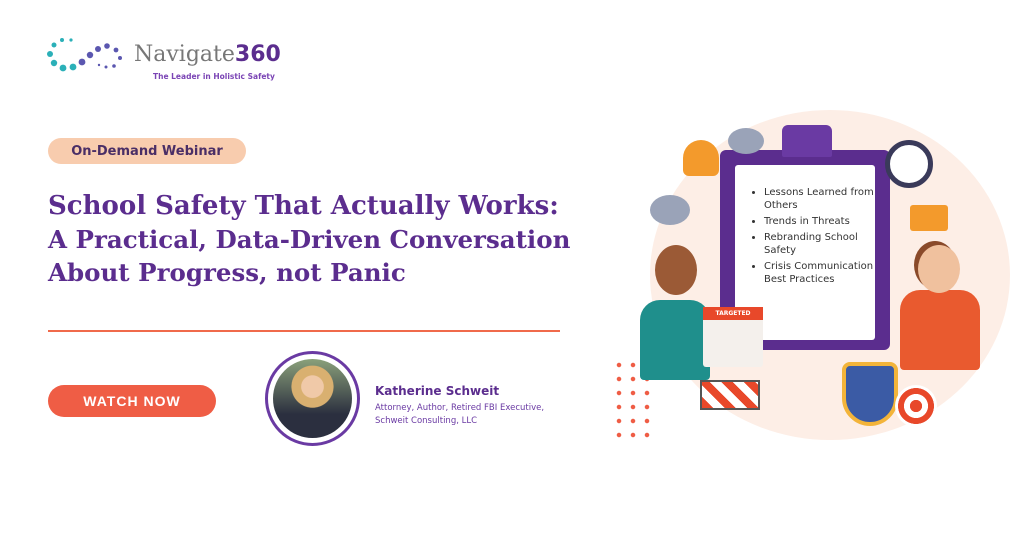 This screenshot has height=538, width=1024. I want to click on watch-now-button: WATCH NOW, so click(132, 401).